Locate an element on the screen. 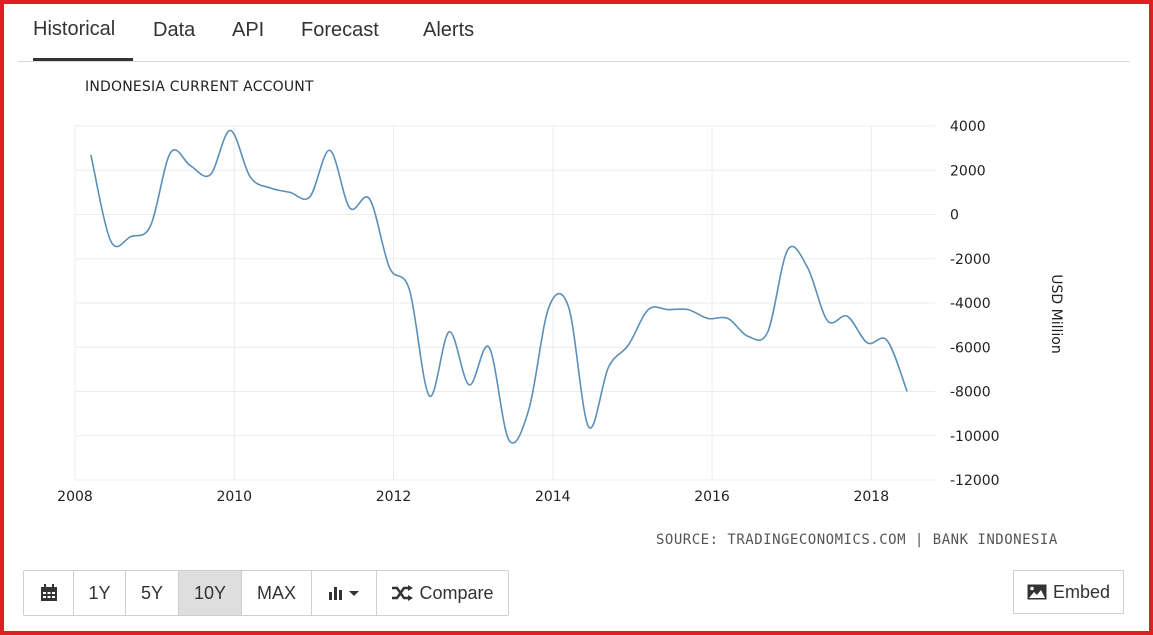 This screenshot has width=1153, height=635. tab-bar: Historical Data API Forecast Alerts is located at coordinates (574, 31).